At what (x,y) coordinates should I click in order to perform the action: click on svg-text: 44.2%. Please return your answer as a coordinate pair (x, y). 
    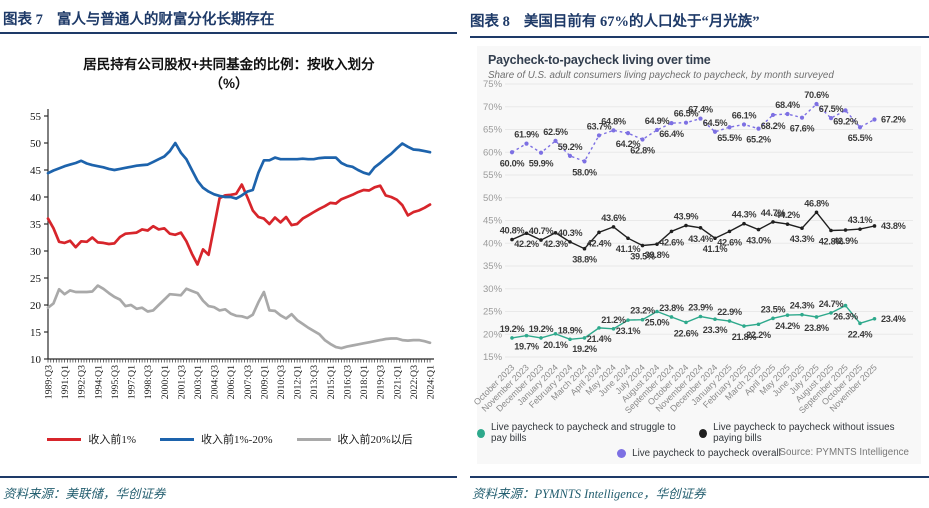
    Looking at the image, I should click on (787, 215).